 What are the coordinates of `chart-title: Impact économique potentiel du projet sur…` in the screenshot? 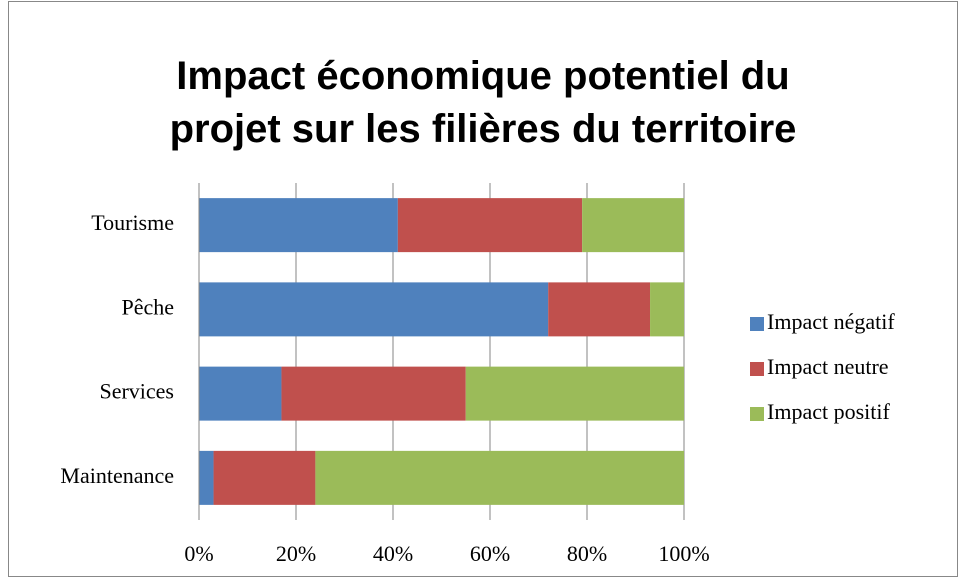 It's located at (483, 102).